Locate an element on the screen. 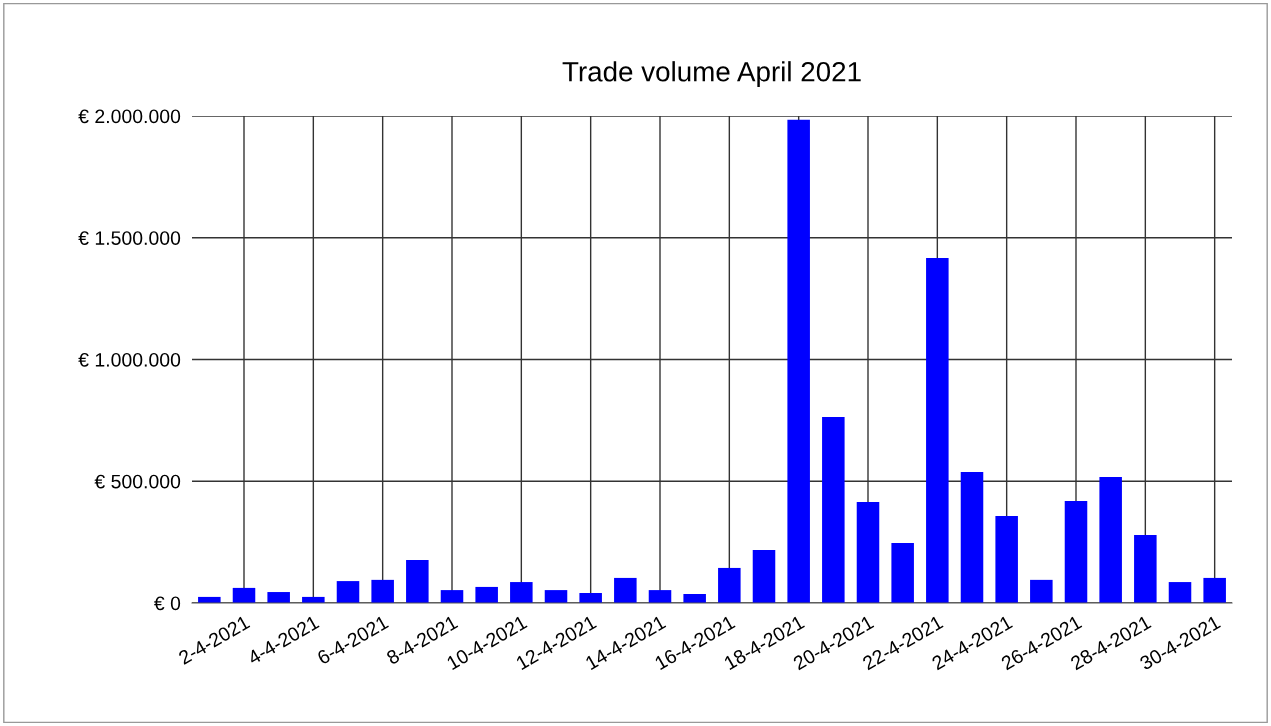  y-tick-label: € 500.000 is located at coordinates (137, 481).